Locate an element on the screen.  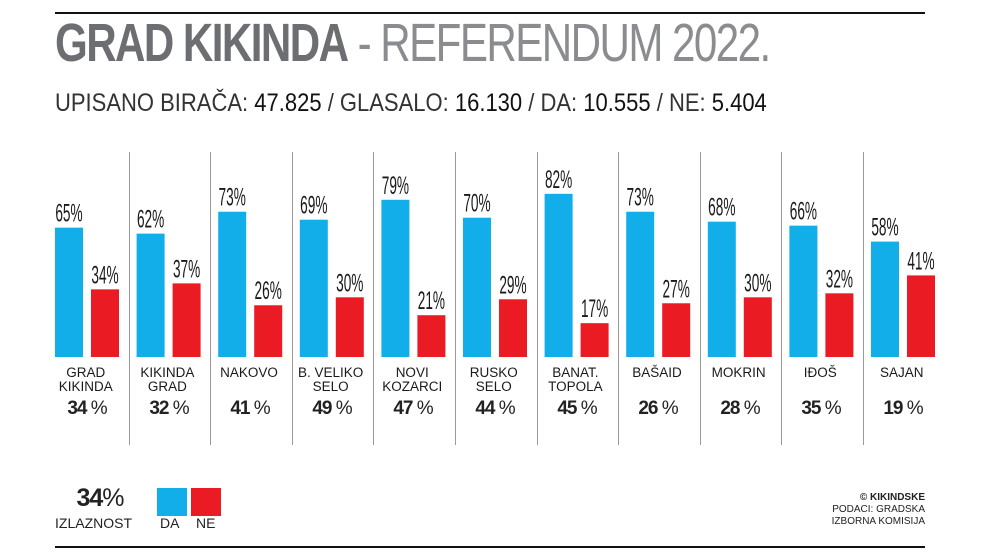
turnout-value: 49 % is located at coordinates (332, 409).